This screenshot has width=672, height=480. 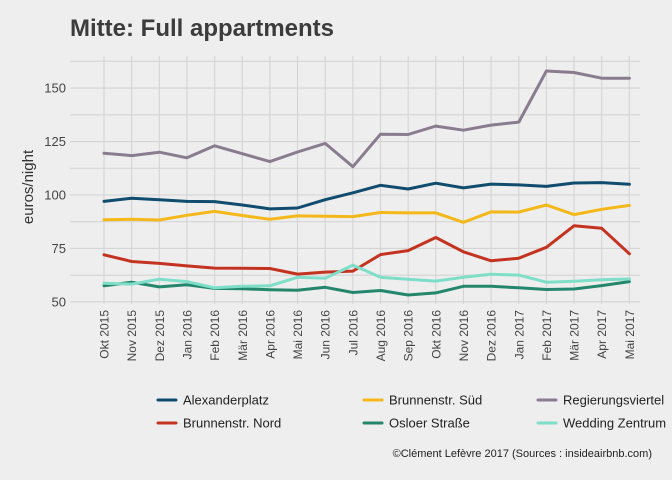 I want to click on x-tick-label: Dez 2015, so click(x=160, y=336).